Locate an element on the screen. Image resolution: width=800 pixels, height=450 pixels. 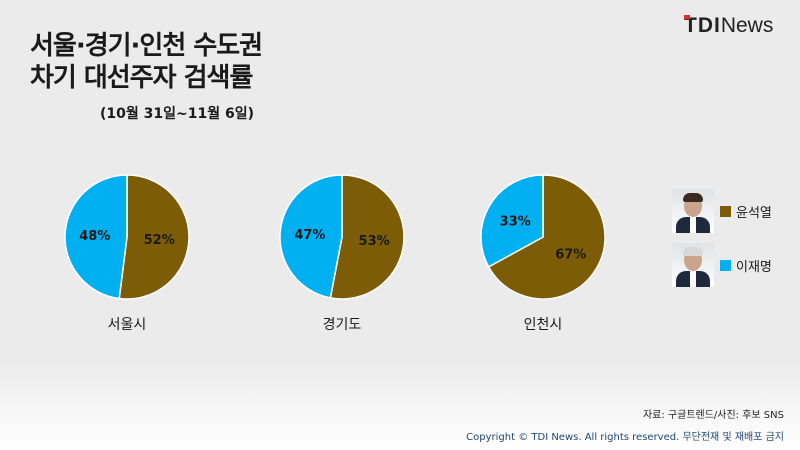
legend-label-yoon: 윤석열 is located at coordinates (754, 213).